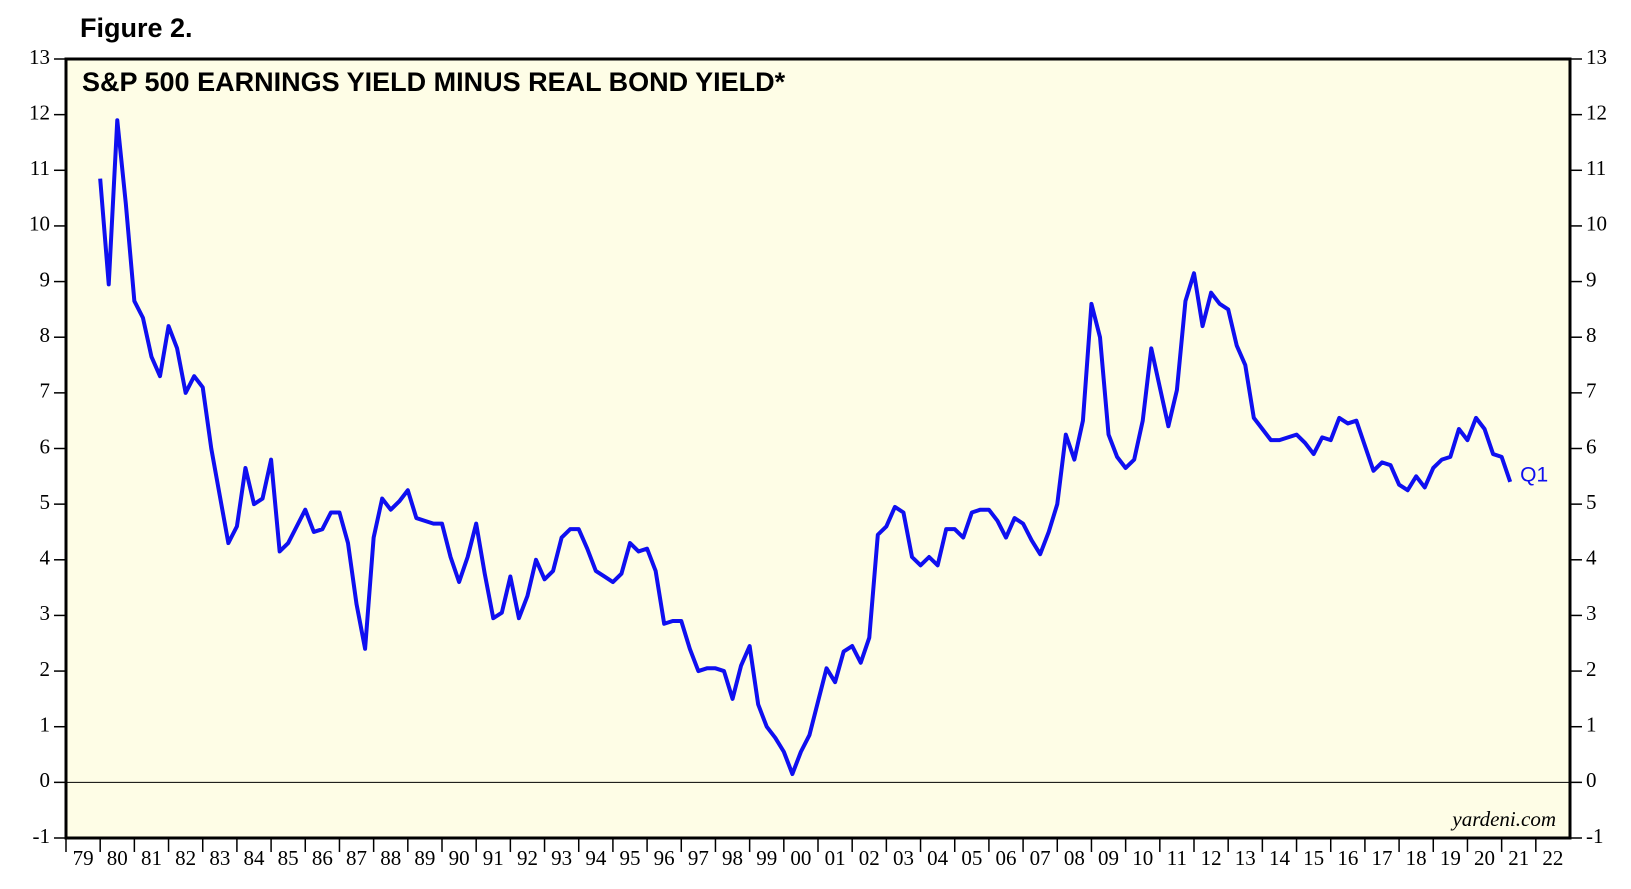 The width and height of the screenshot is (1631, 889). Describe the element at coordinates (39, 57) in the screenshot. I see `y-tick-label: 13` at that location.